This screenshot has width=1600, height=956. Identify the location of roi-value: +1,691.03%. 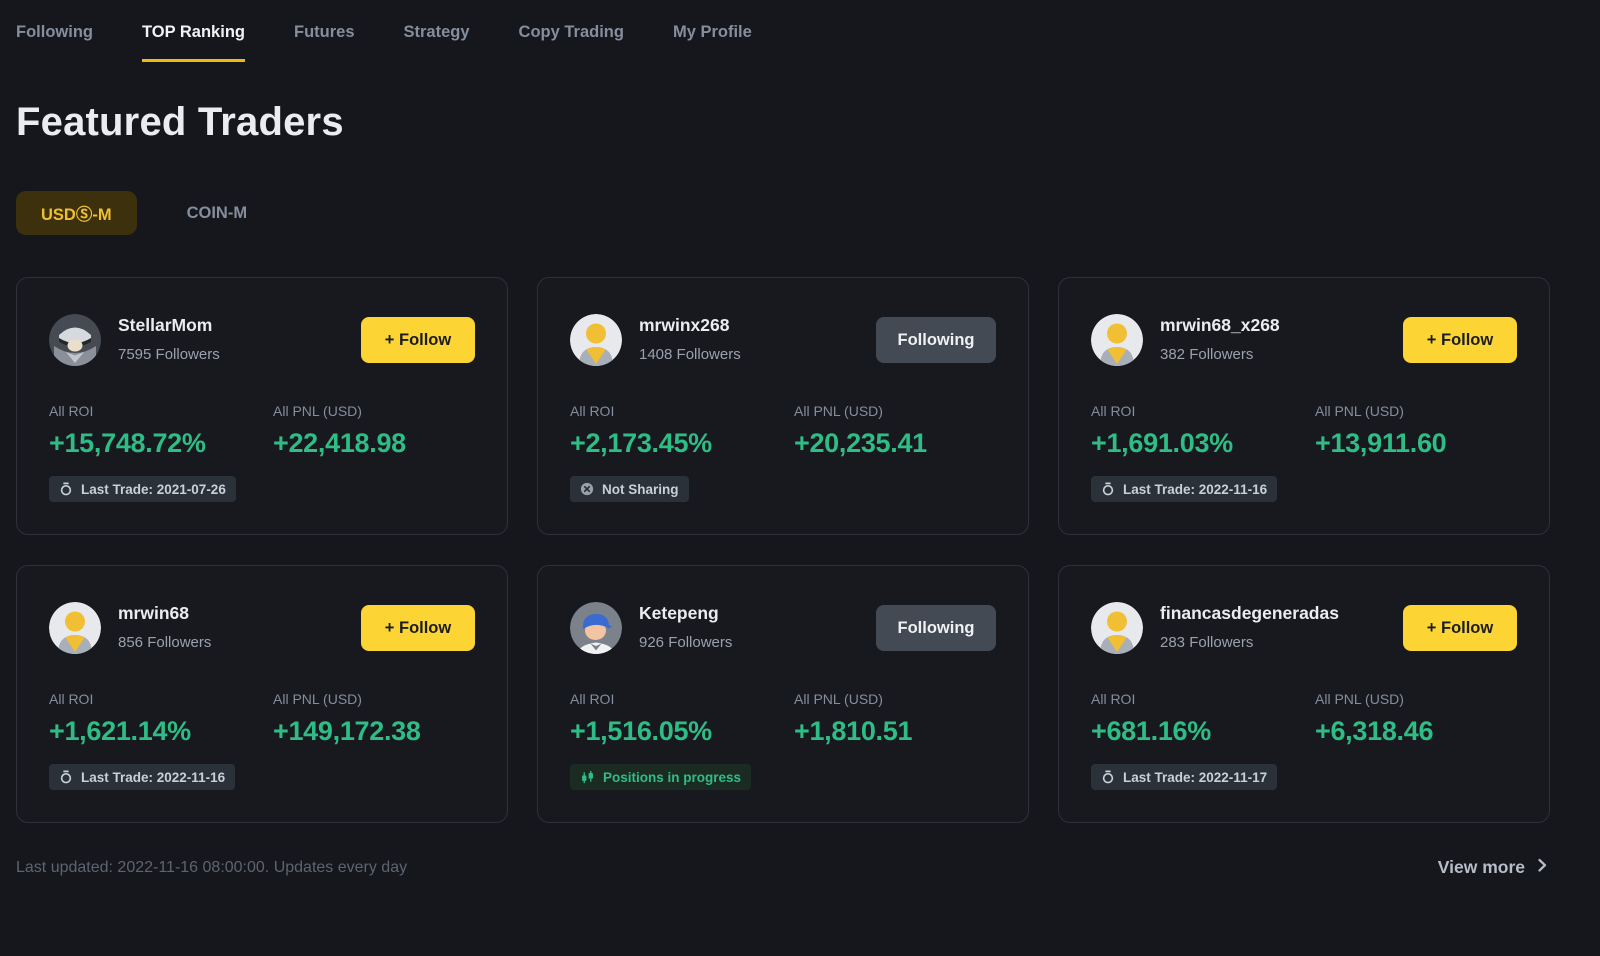
(1162, 443).